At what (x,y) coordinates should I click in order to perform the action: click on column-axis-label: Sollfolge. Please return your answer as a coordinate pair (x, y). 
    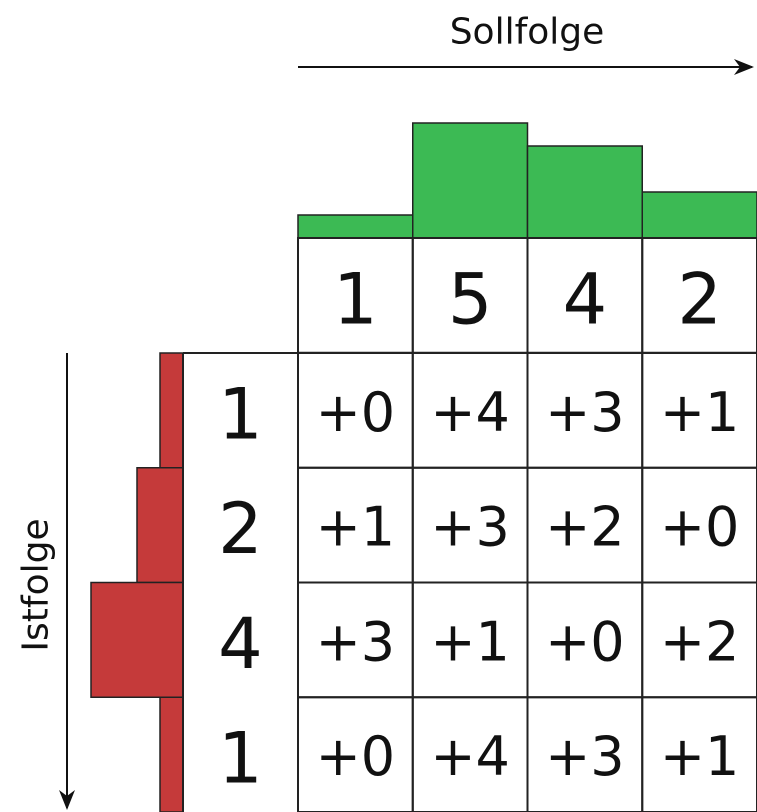
    Looking at the image, I should click on (527, 32).